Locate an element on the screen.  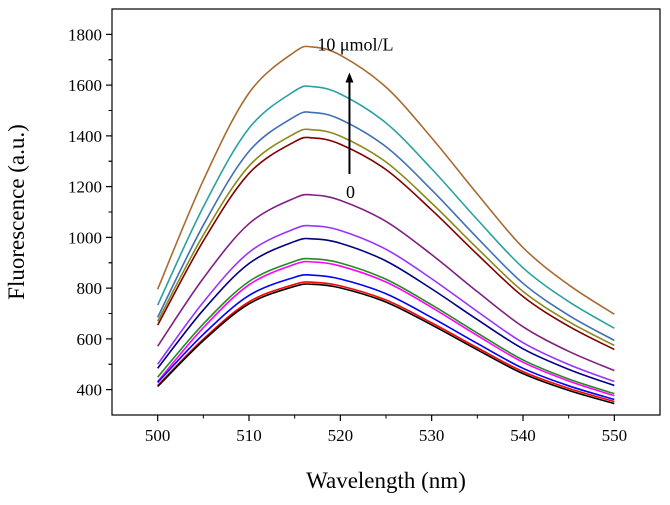
y-tick-label: 800 is located at coordinates (90, 288).